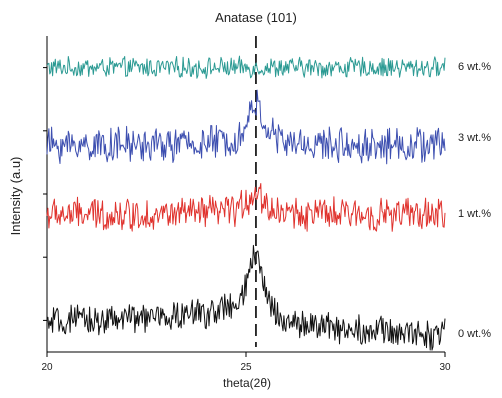 This screenshot has width=502, height=398. Describe the element at coordinates (474, 200) in the screenshot. I see `series-label-layer: 6 wt.% 3 wt.% 1 wt.% 0 wt.%` at that location.